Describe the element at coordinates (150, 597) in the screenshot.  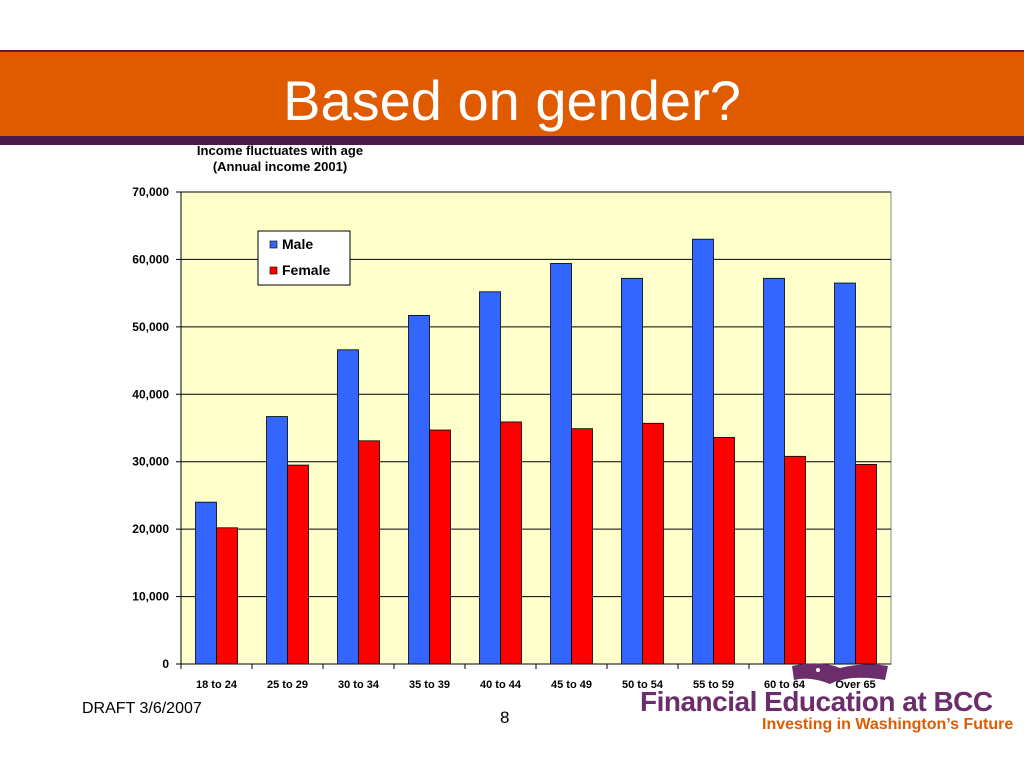
I see `y-tick-label: 10,000` at that location.